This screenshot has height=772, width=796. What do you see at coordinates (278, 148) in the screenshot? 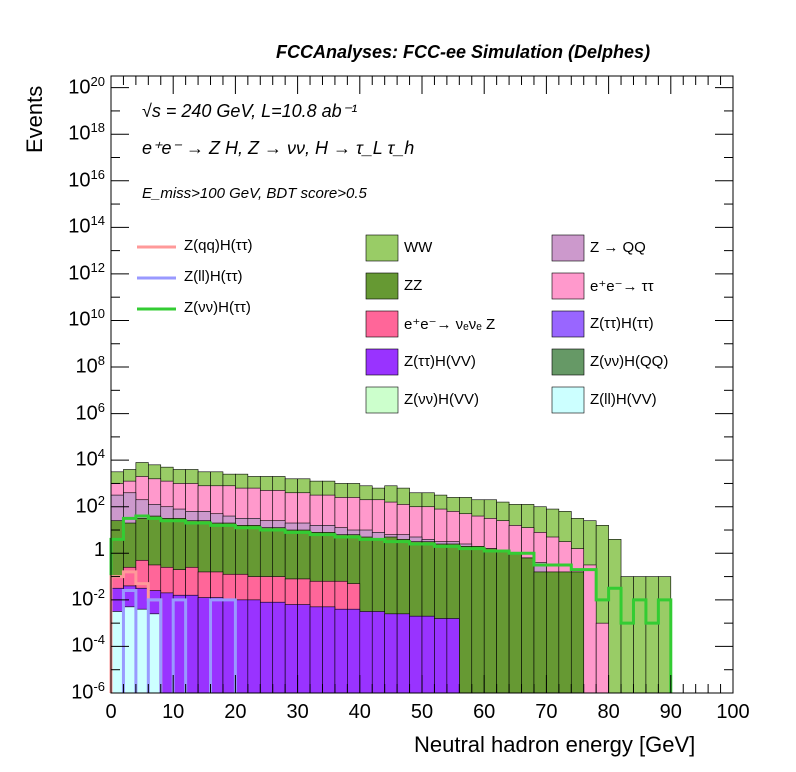
I see `process-label: e⁺e⁻ → Z H, Z → νν, H → τ_L τ_h` at bounding box center [278, 148].